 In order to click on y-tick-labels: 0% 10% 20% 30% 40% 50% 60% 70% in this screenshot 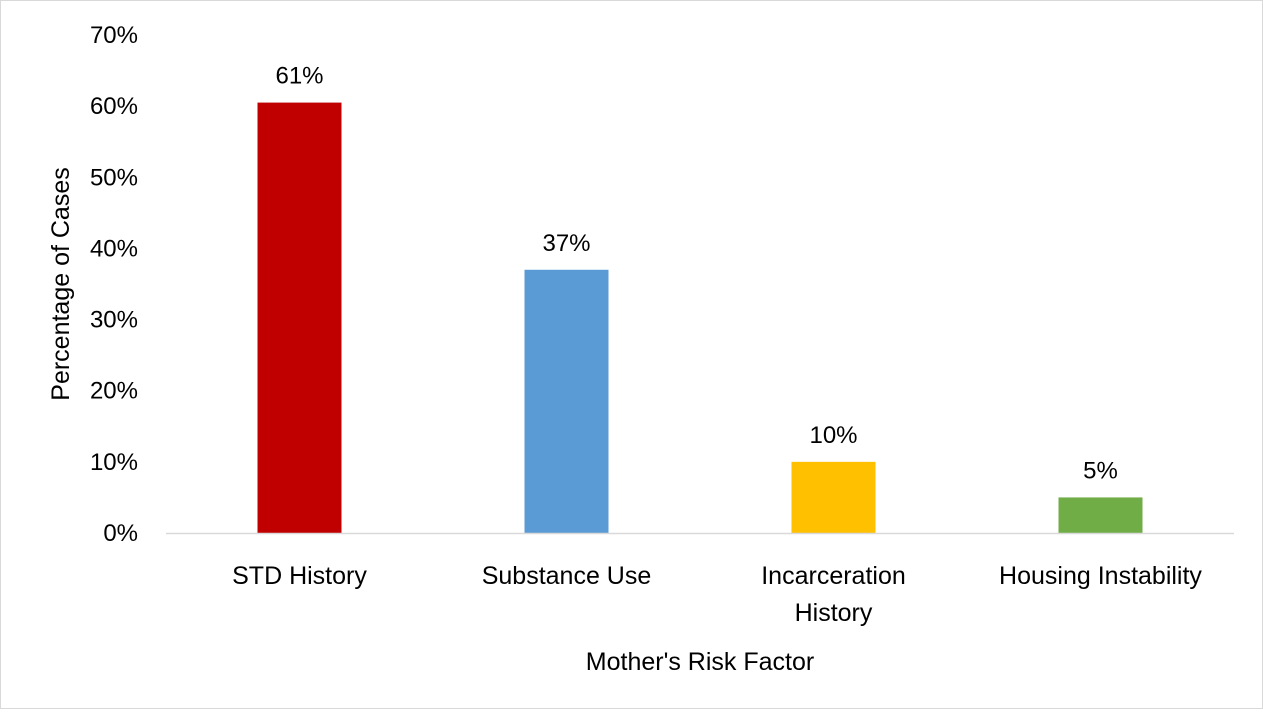, I will do `click(114, 284)`.